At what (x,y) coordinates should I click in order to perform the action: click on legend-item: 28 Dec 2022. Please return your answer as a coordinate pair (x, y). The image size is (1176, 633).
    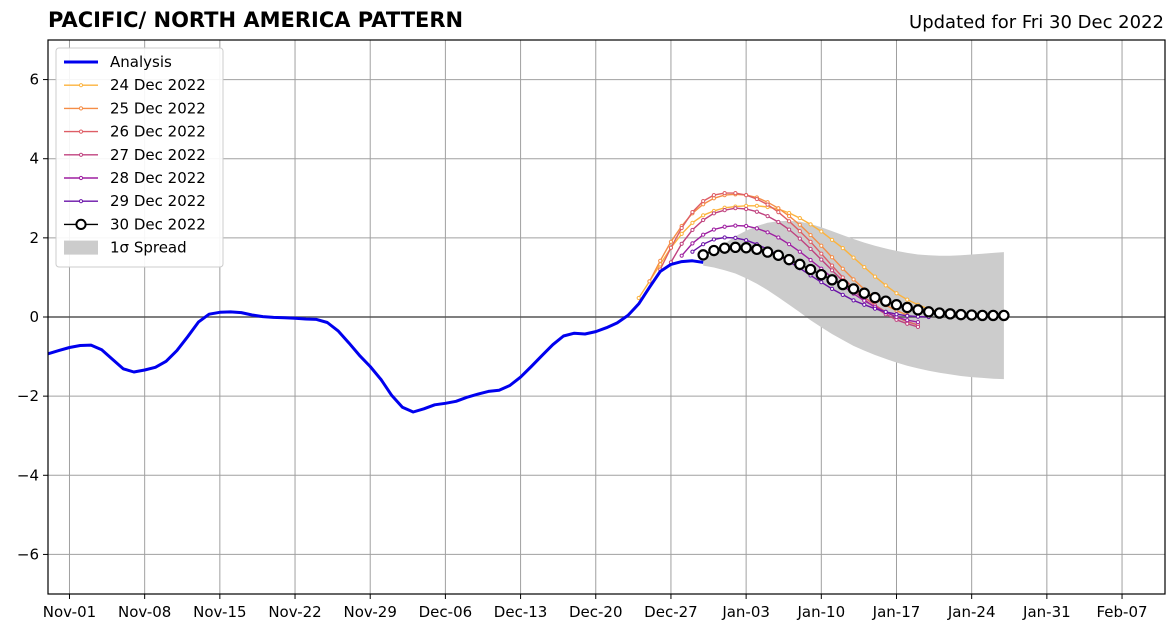
    Looking at the image, I should click on (135, 178).